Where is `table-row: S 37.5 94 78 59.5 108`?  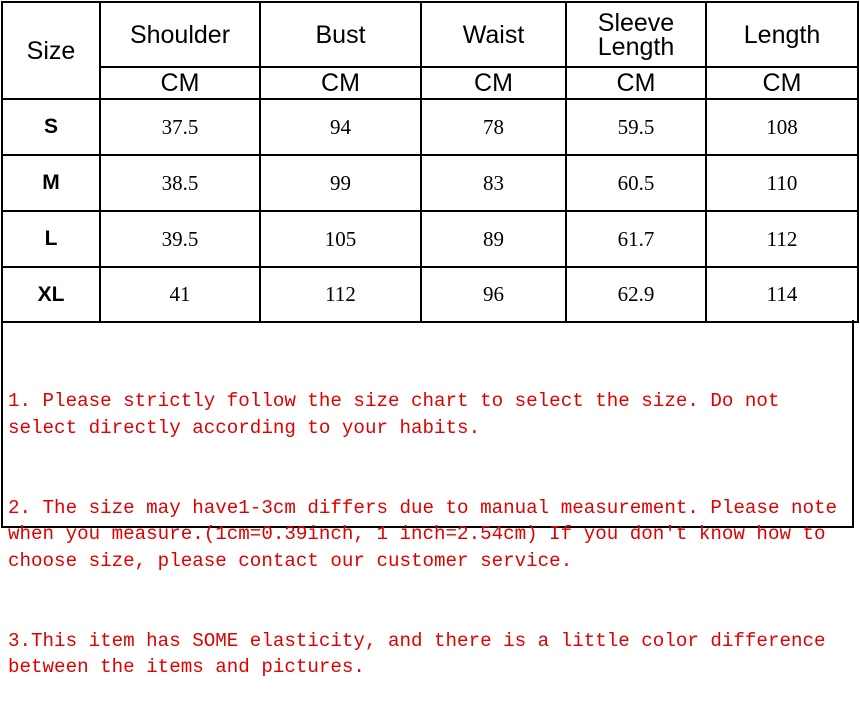
table-row: S 37.5 94 78 59.5 108 is located at coordinates (430, 127).